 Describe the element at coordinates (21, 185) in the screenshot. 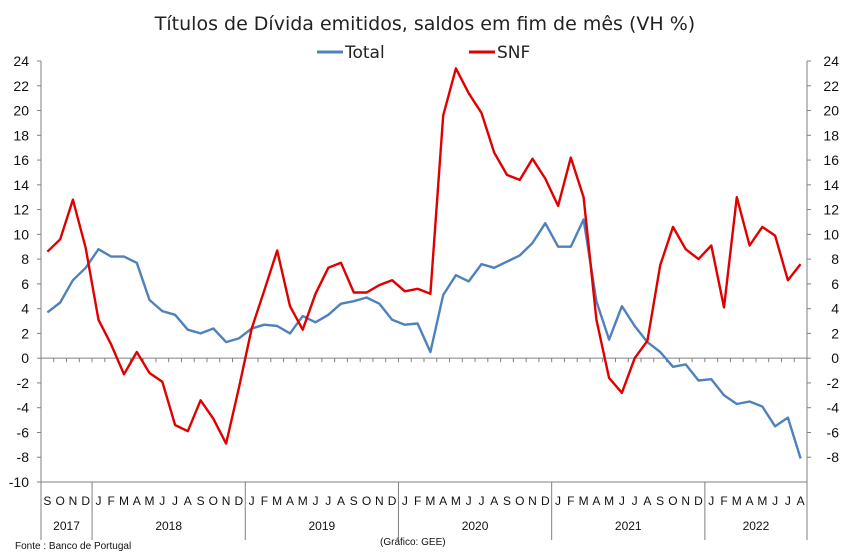

I see `y-tick-left-label: 14` at that location.